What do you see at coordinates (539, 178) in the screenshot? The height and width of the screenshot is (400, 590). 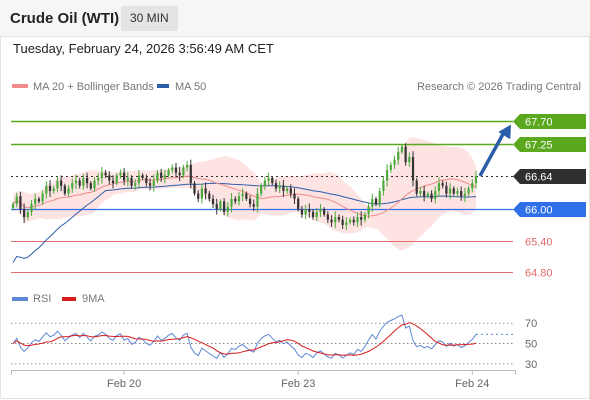 I see `level-label-66.64: 66.64` at bounding box center [539, 178].